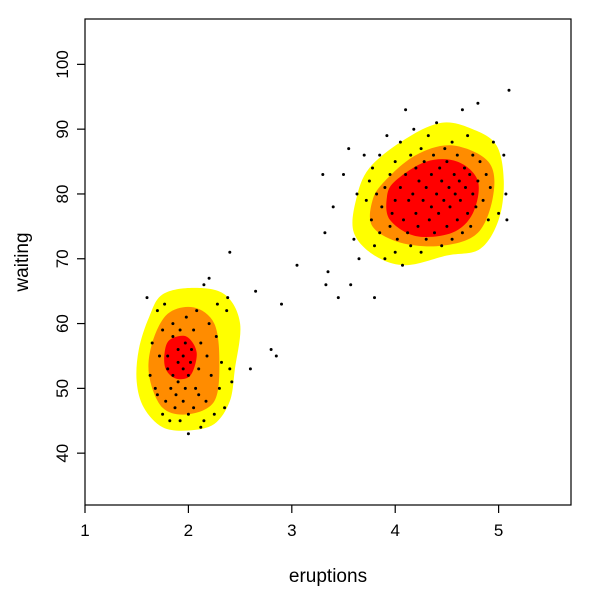 The height and width of the screenshot is (596, 591). What do you see at coordinates (394, 530) in the screenshot?
I see `x-tick-label: 4` at bounding box center [394, 530].